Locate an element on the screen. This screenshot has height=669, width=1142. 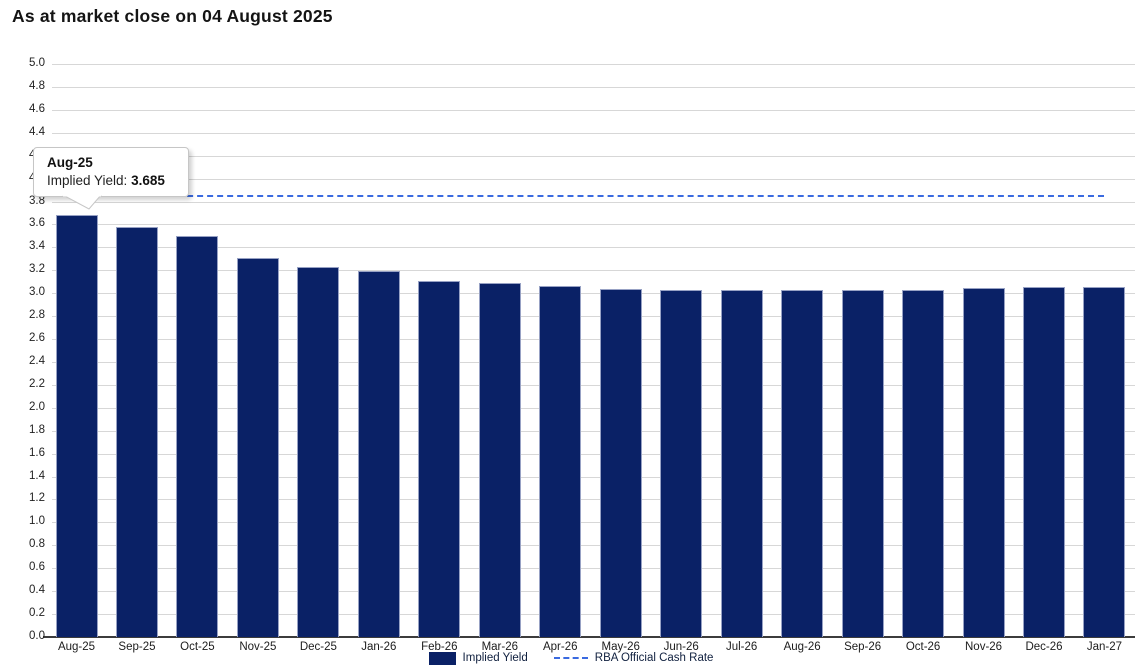
y-axis-tick-label: 4.8 is located at coordinates (37, 85).